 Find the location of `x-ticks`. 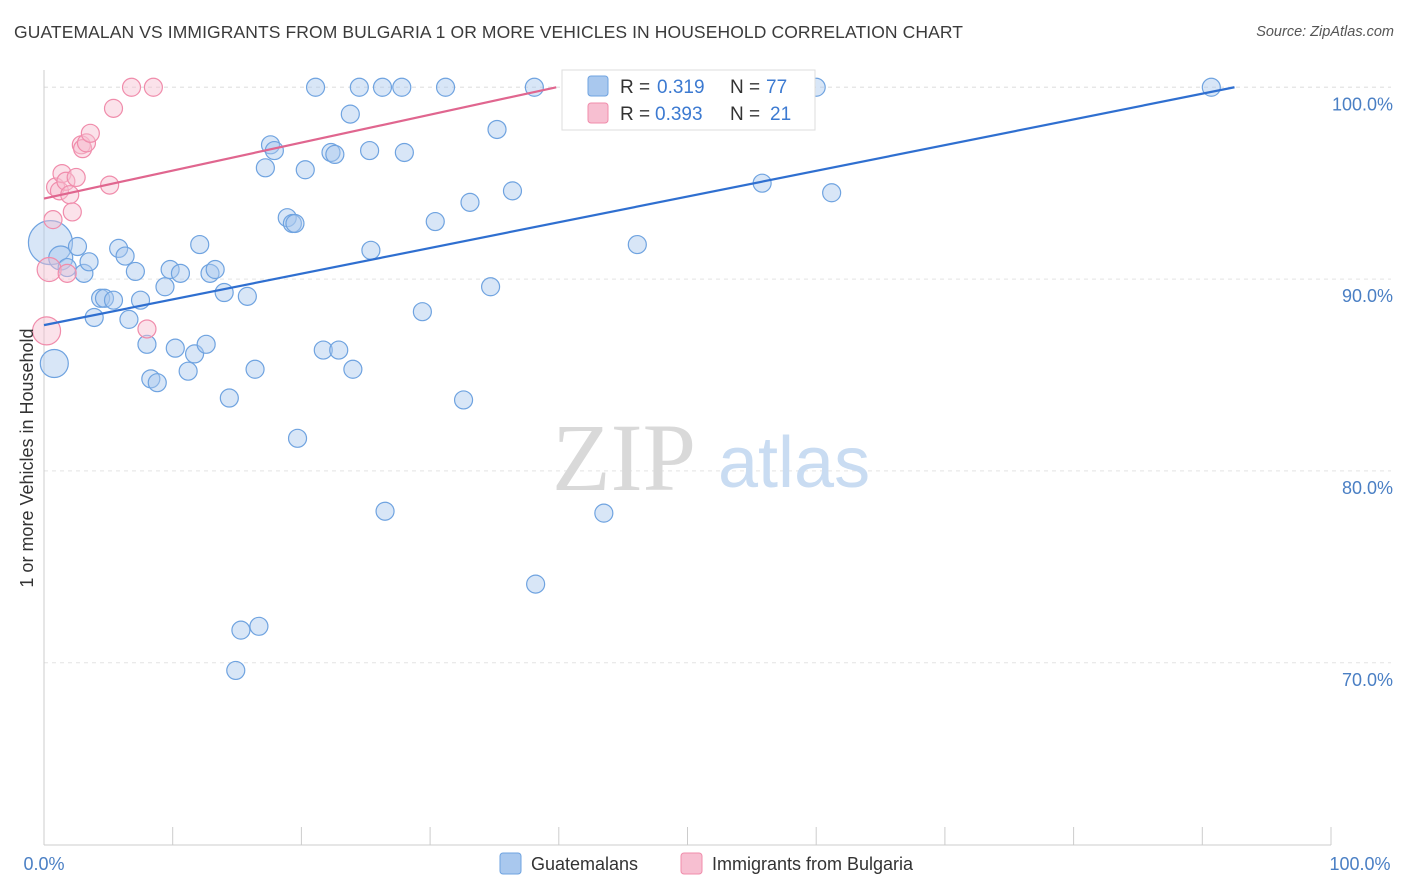

x-ticks is located at coordinates (687, 836).